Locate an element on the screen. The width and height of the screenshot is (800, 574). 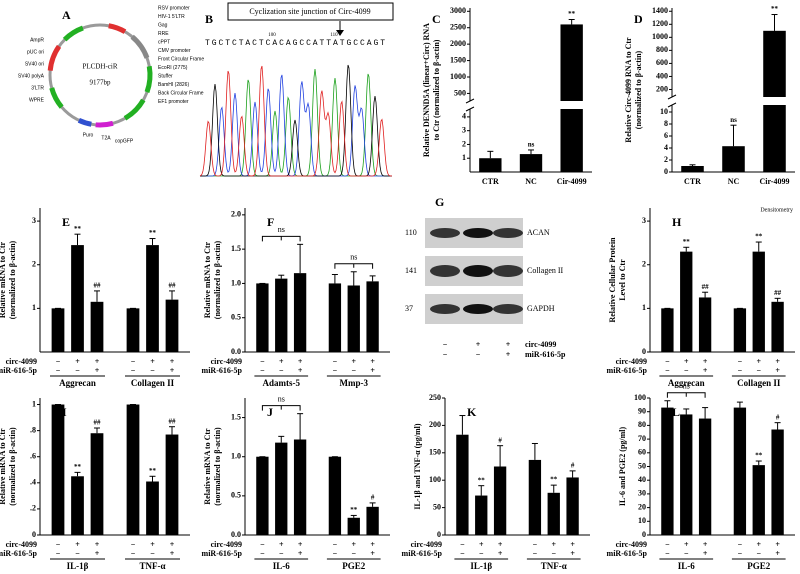
y-tick-label: 2000 is located at coordinates (458, 43).